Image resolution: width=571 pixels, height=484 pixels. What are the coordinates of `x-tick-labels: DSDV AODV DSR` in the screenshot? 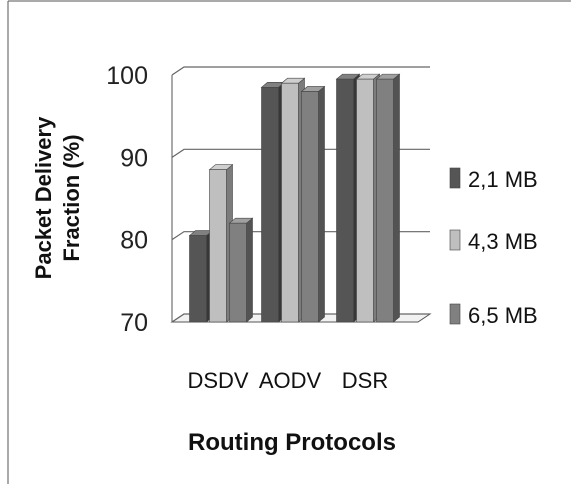 It's located at (287, 380).